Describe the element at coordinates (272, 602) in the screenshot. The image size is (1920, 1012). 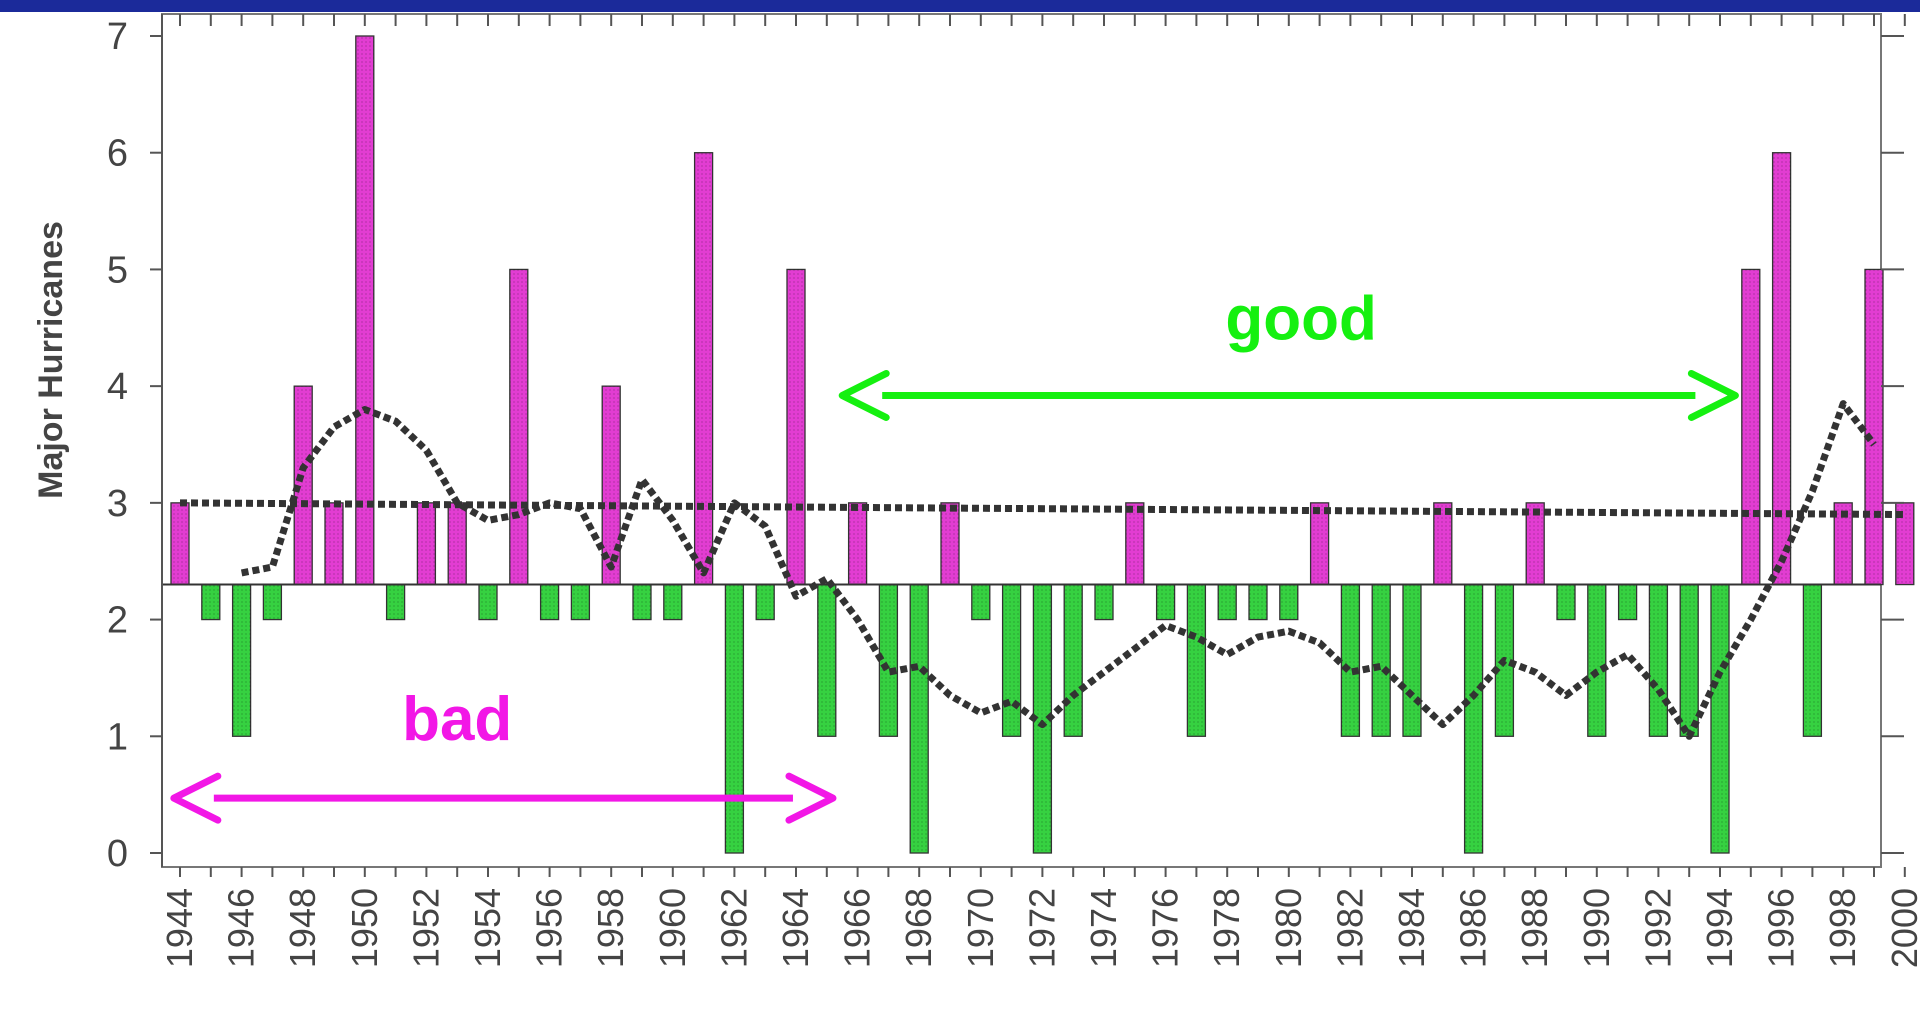
I see `bar-texture-1947` at that location.